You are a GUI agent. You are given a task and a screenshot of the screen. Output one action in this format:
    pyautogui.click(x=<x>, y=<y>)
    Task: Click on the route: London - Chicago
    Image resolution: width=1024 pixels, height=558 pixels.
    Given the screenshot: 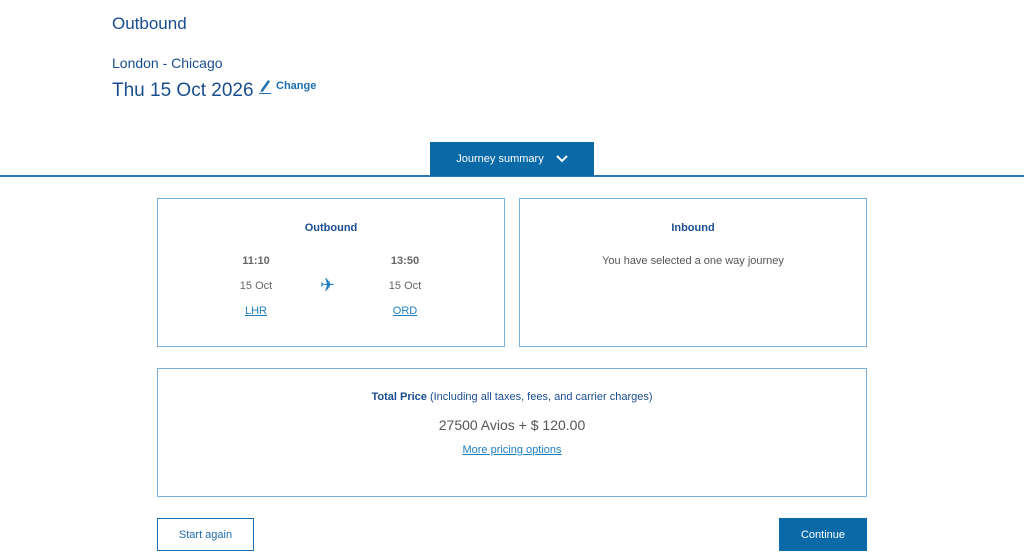 What is the action you would take?
    pyautogui.click(x=167, y=63)
    